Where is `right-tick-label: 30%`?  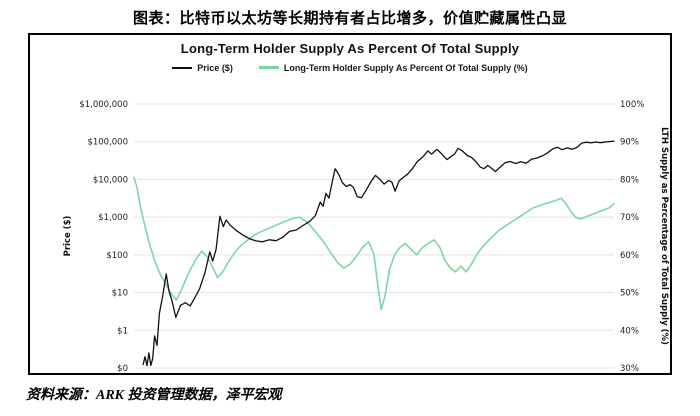 right-tick-label: 30% is located at coordinates (629, 369).